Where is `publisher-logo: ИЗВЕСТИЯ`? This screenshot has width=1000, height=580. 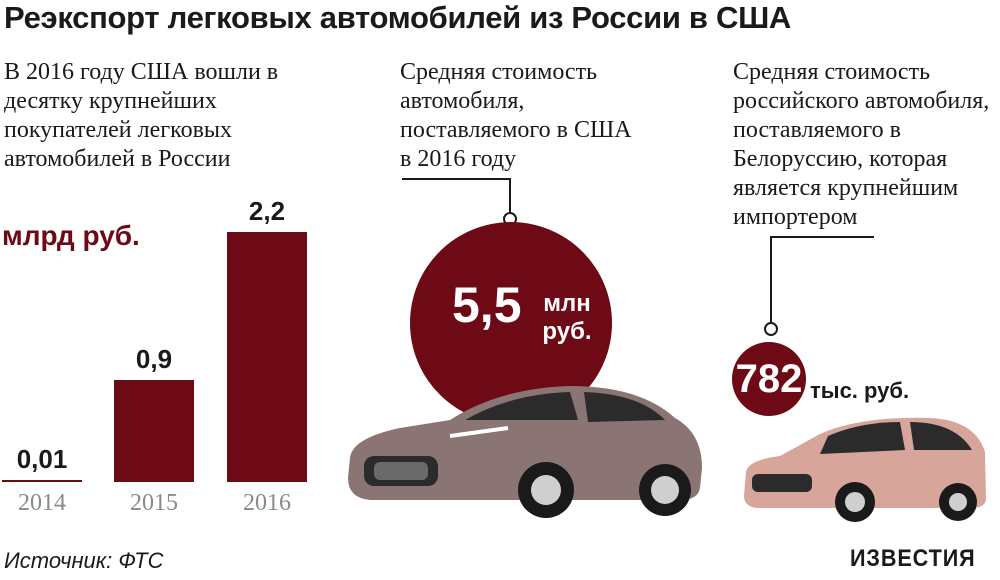 publisher-logo: ИЗВЕСТИЯ is located at coordinates (913, 558).